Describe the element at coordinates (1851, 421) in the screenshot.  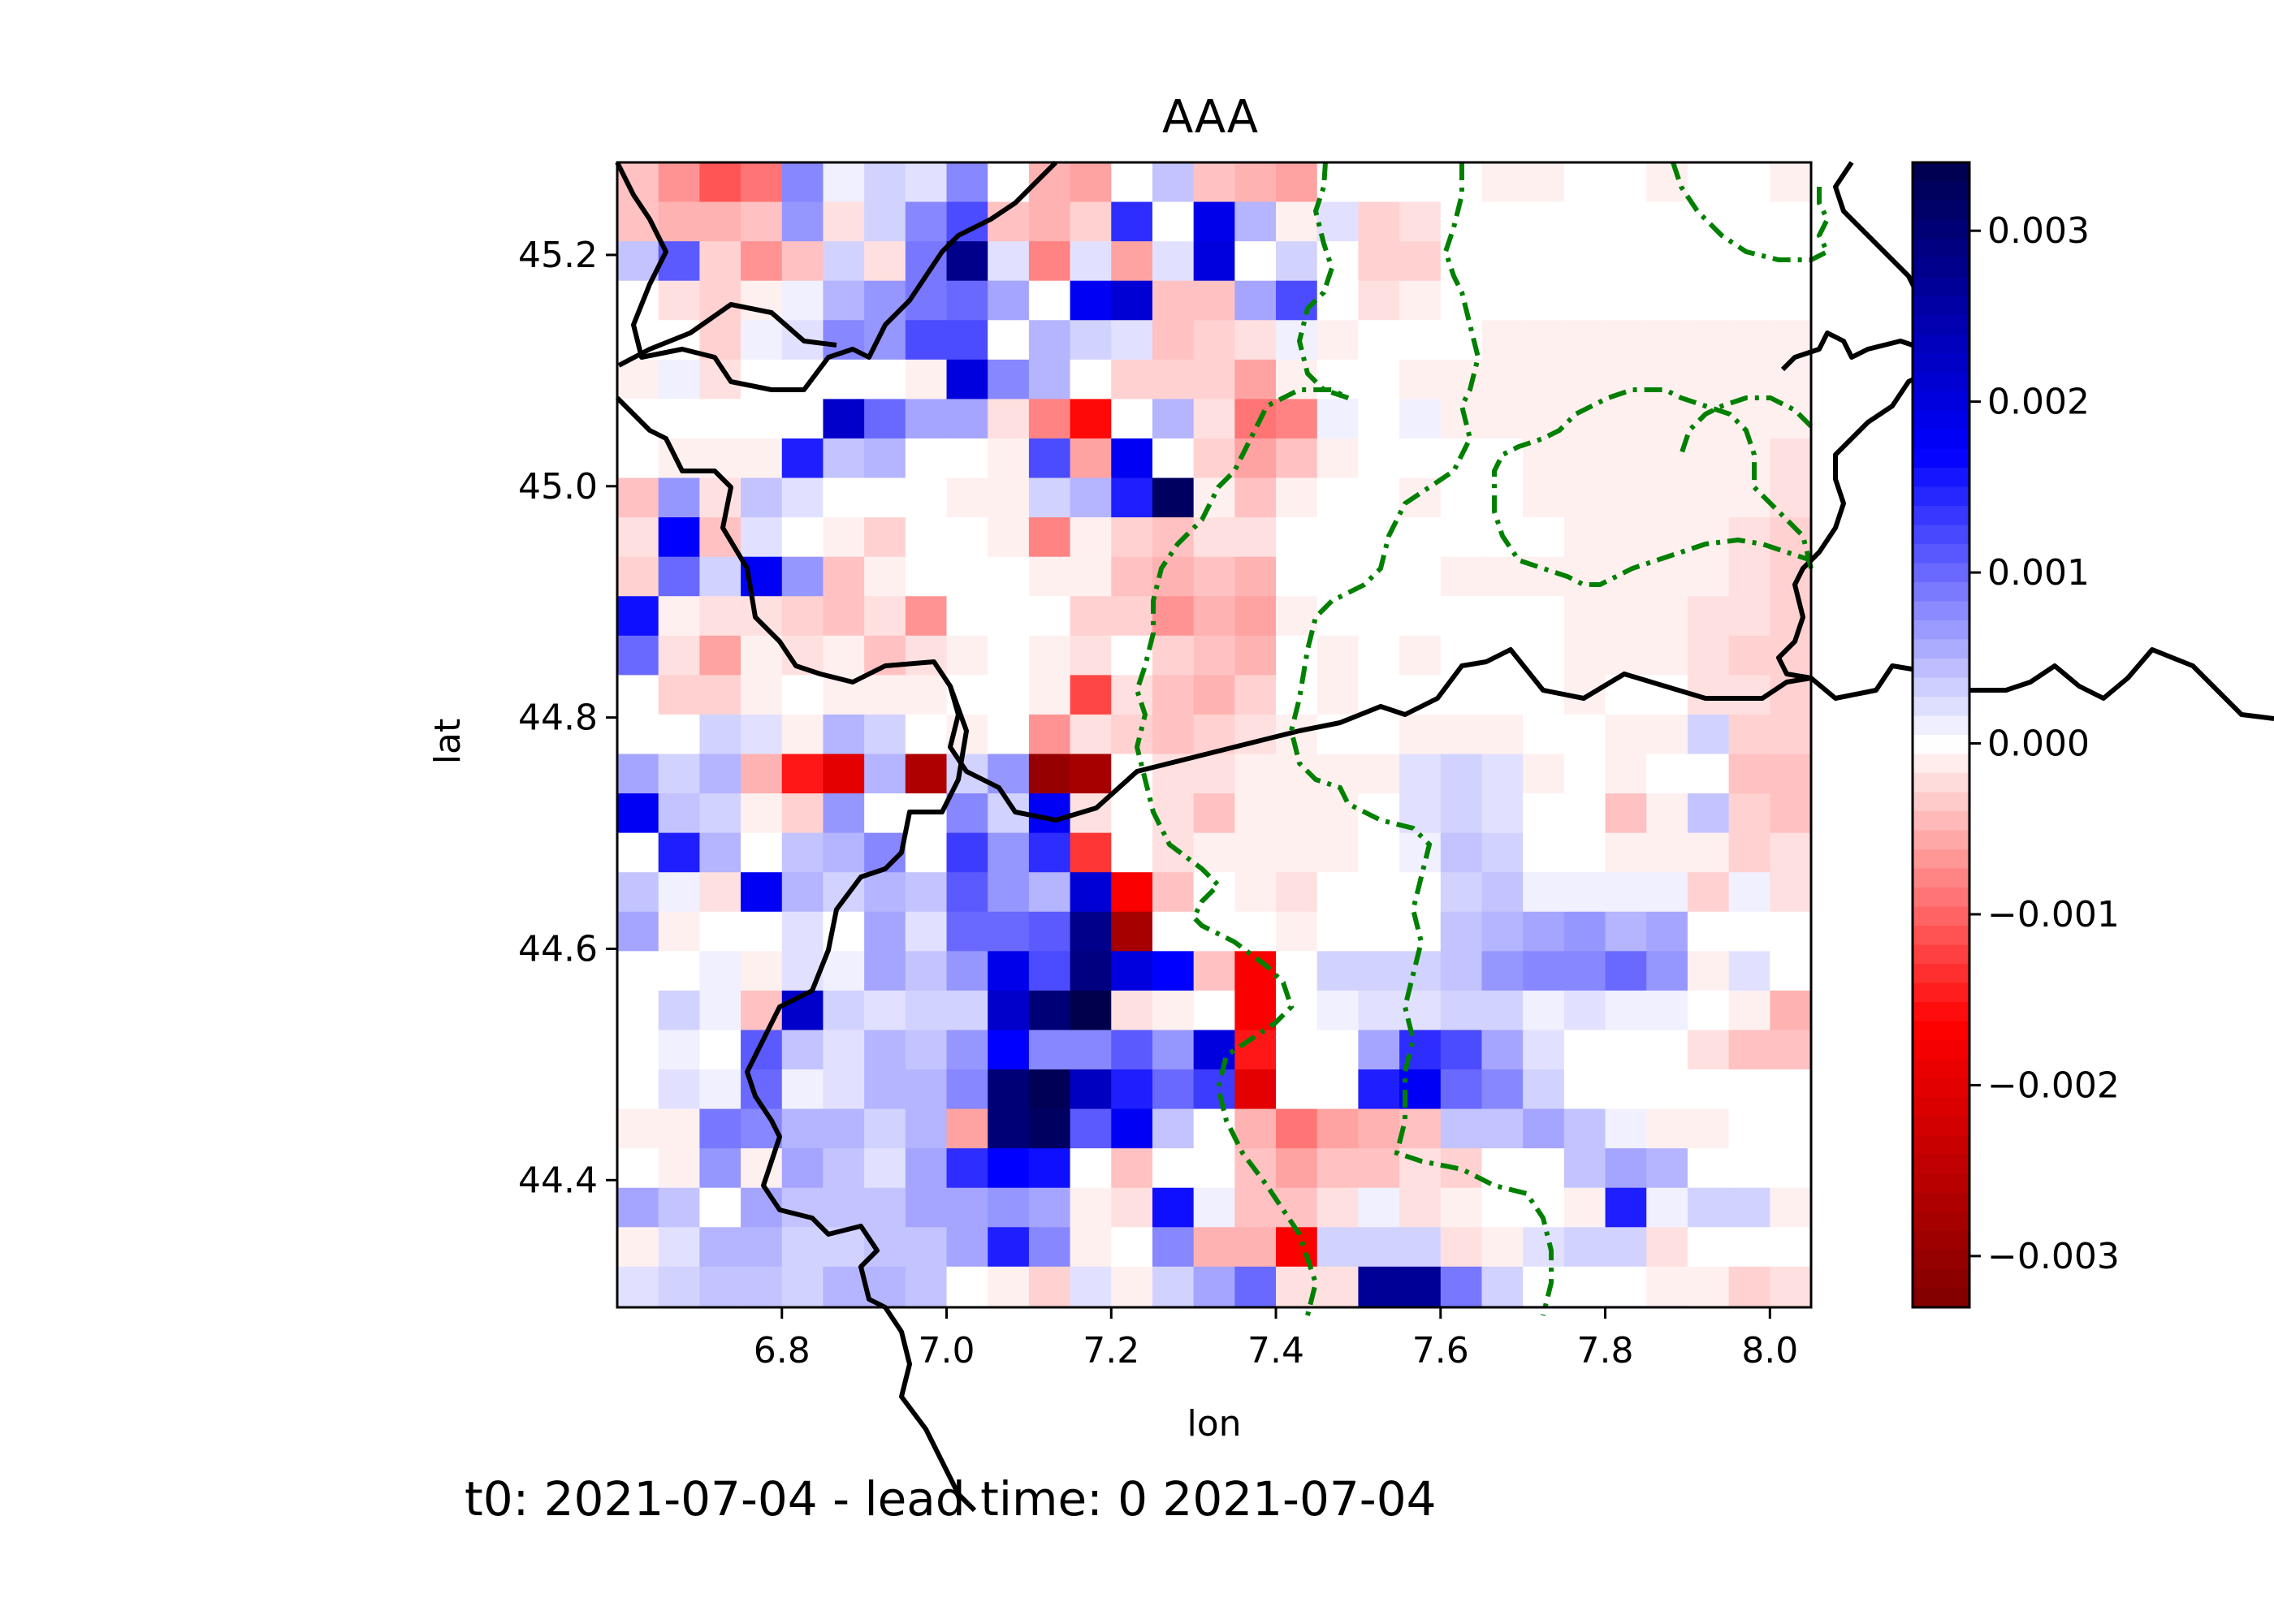
I see `border-line-east` at that location.